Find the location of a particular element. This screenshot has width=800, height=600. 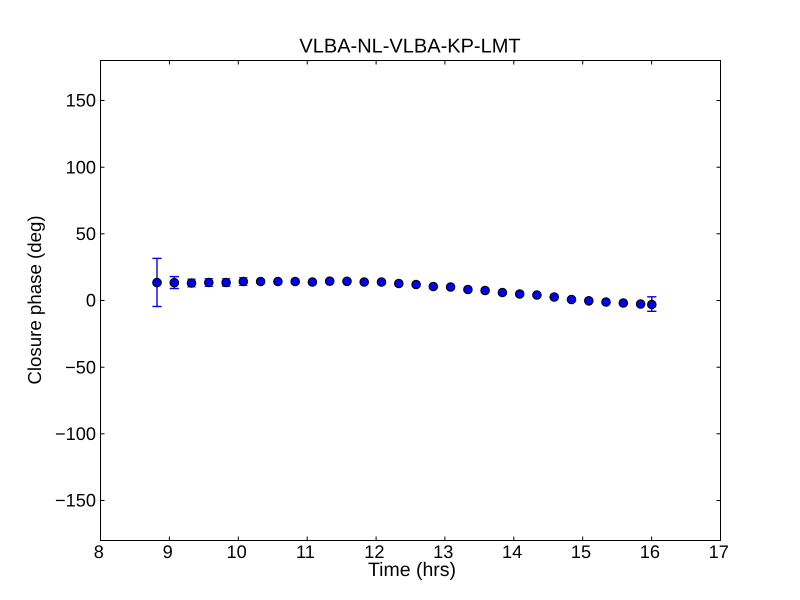

svg-text: −50 is located at coordinates (80, 367).